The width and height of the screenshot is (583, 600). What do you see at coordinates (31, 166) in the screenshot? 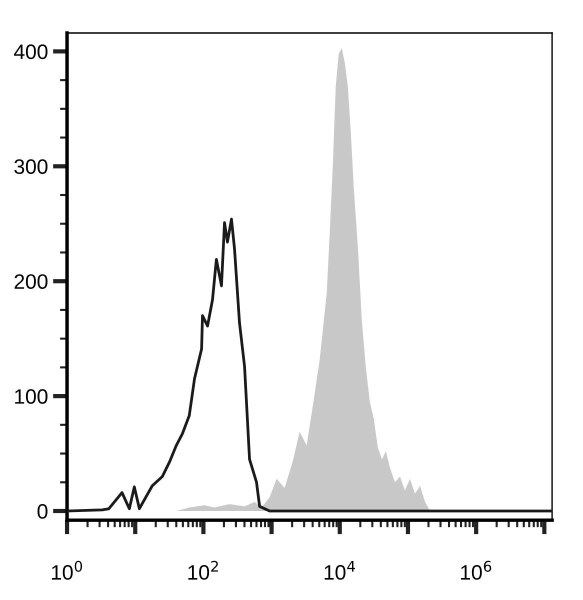
I see `y-tick-label: 300` at bounding box center [31, 166].